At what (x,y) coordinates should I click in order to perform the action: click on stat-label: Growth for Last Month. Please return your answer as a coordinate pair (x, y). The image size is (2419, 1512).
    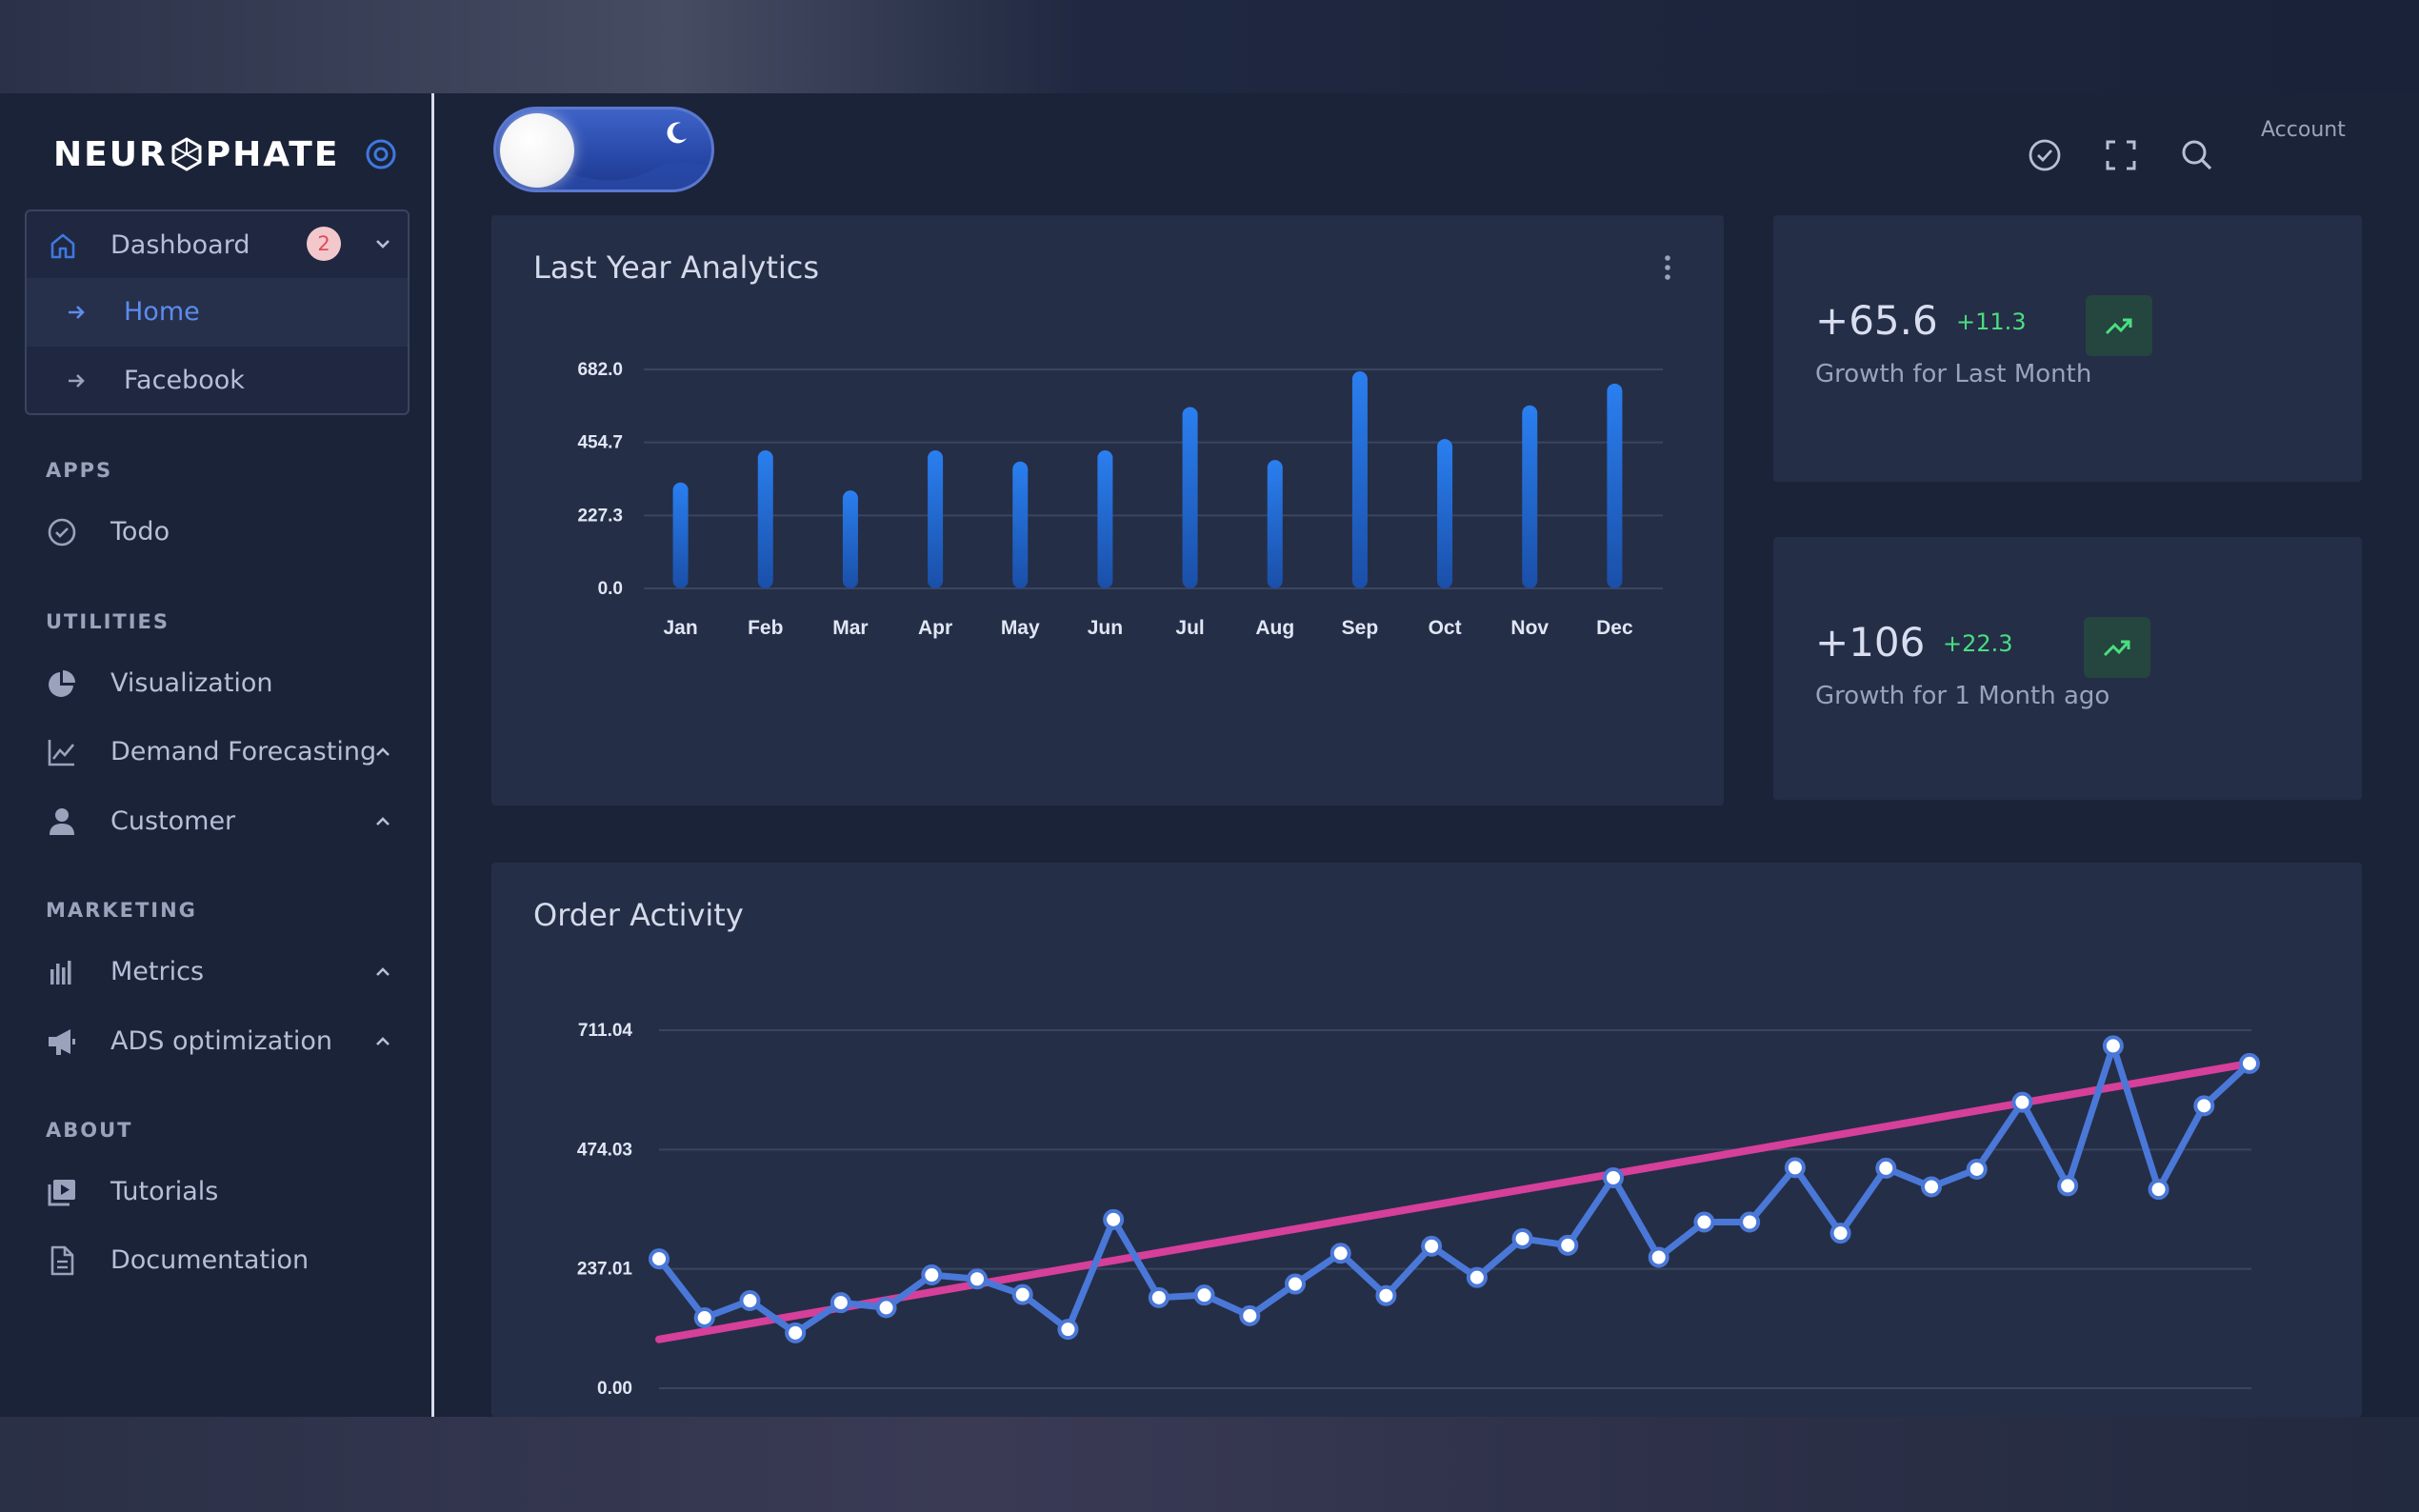
    Looking at the image, I should click on (1953, 374).